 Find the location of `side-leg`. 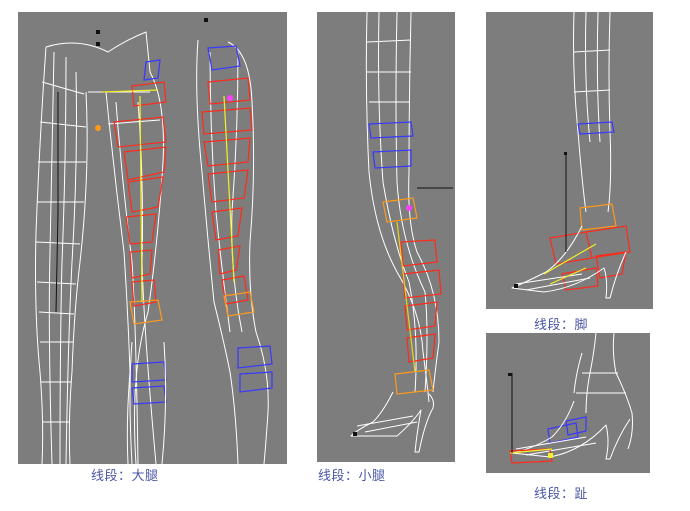

side-leg is located at coordinates (234, 241).